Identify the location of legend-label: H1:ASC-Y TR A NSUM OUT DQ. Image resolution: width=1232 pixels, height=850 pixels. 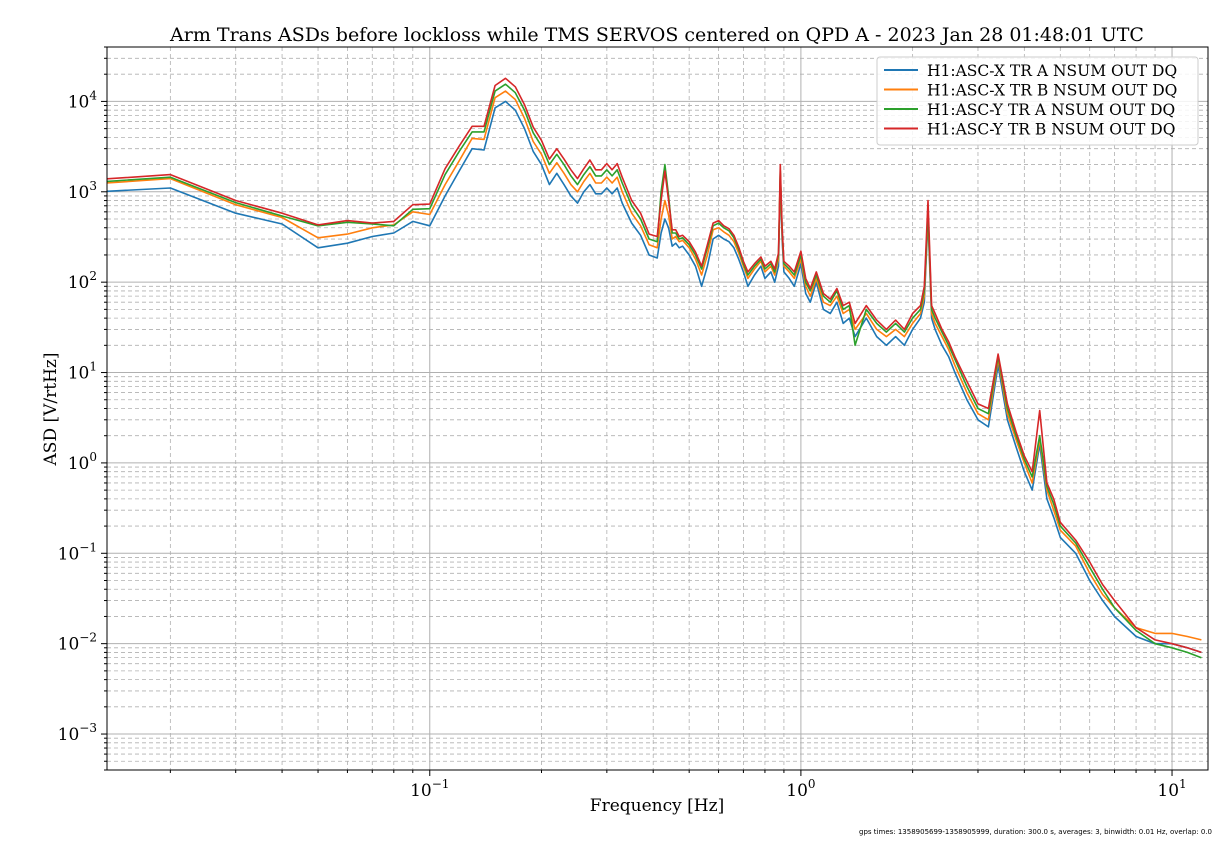
(1051, 110).